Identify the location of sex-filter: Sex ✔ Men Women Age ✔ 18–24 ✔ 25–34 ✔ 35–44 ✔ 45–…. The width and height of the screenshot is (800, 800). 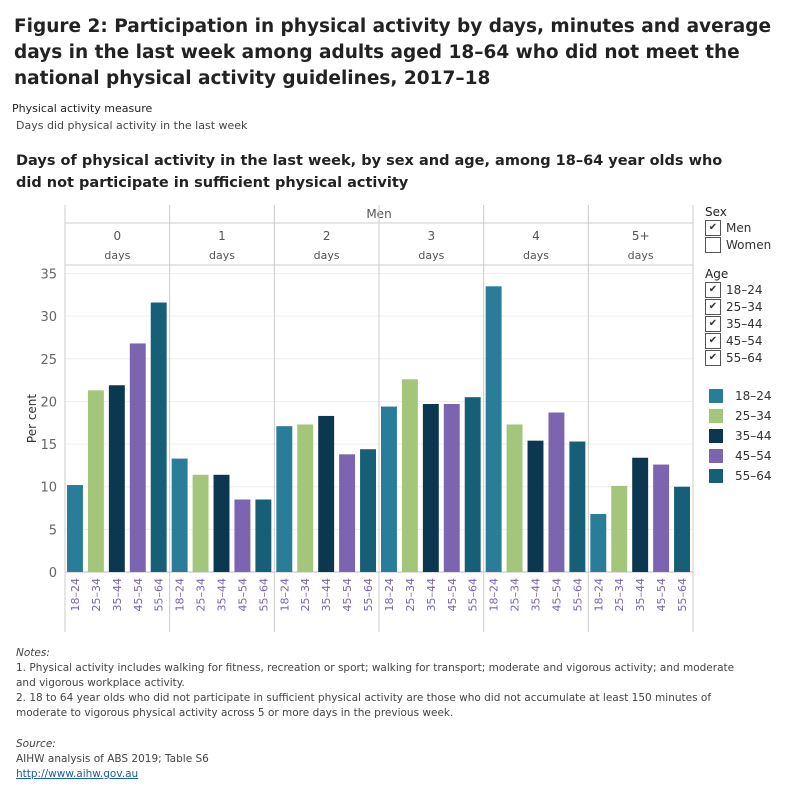
(738, 345).